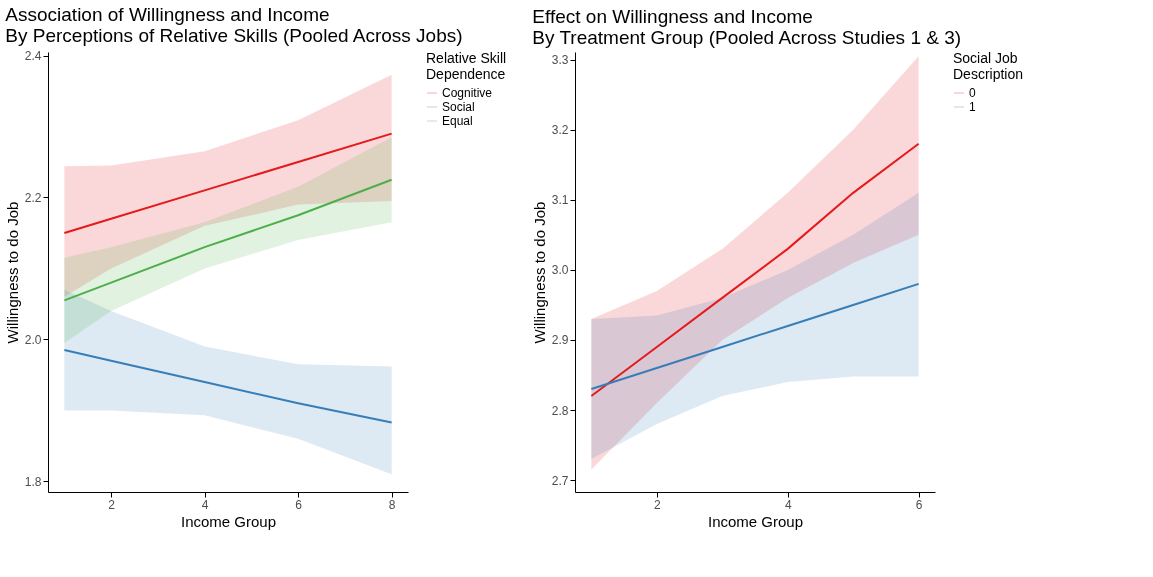  Describe the element at coordinates (560, 130) in the screenshot. I see `y-tick-label: 3.2` at that location.